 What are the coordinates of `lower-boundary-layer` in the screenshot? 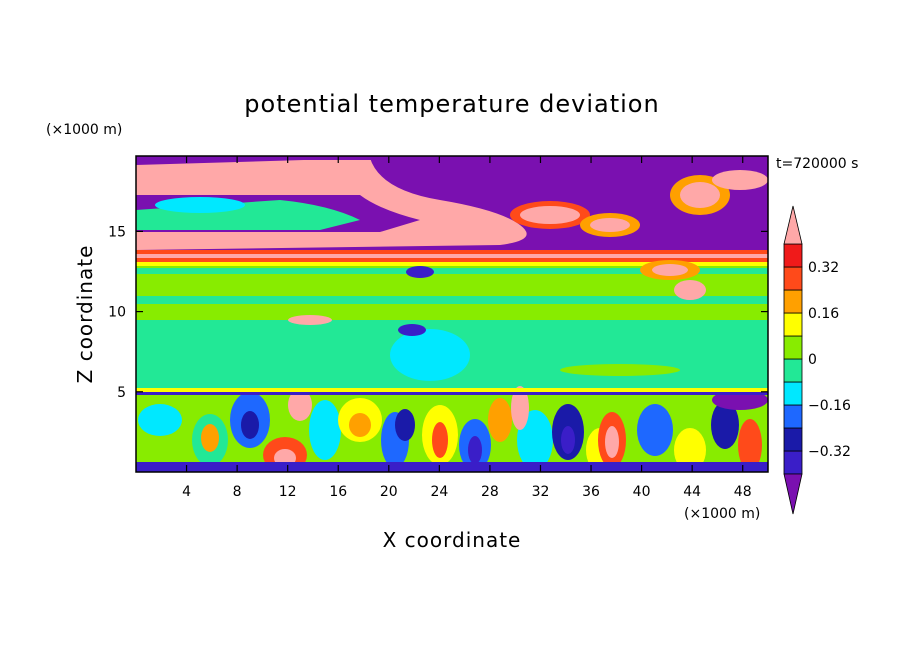 It's located at (452, 429).